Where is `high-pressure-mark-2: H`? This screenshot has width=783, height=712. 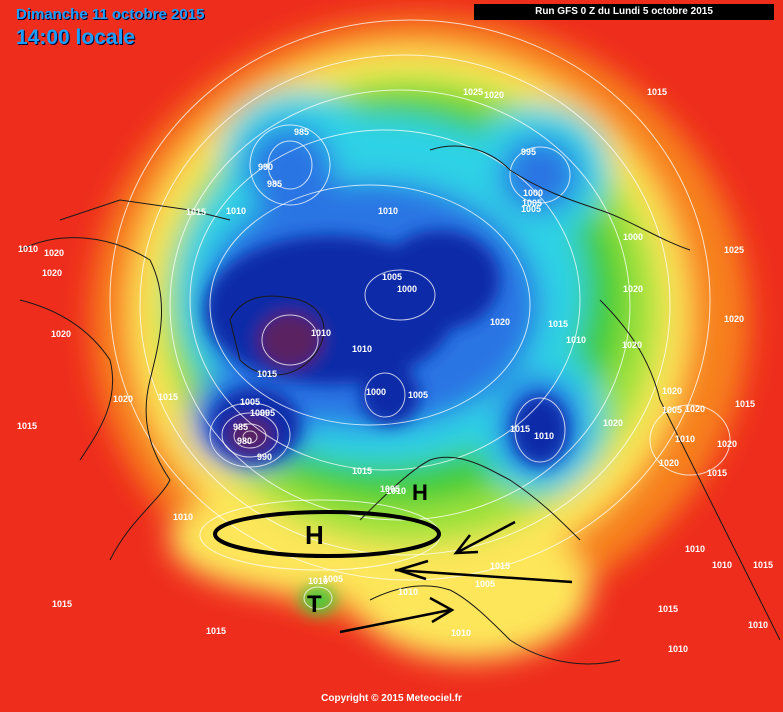 high-pressure-mark-2: H is located at coordinates (420, 492).